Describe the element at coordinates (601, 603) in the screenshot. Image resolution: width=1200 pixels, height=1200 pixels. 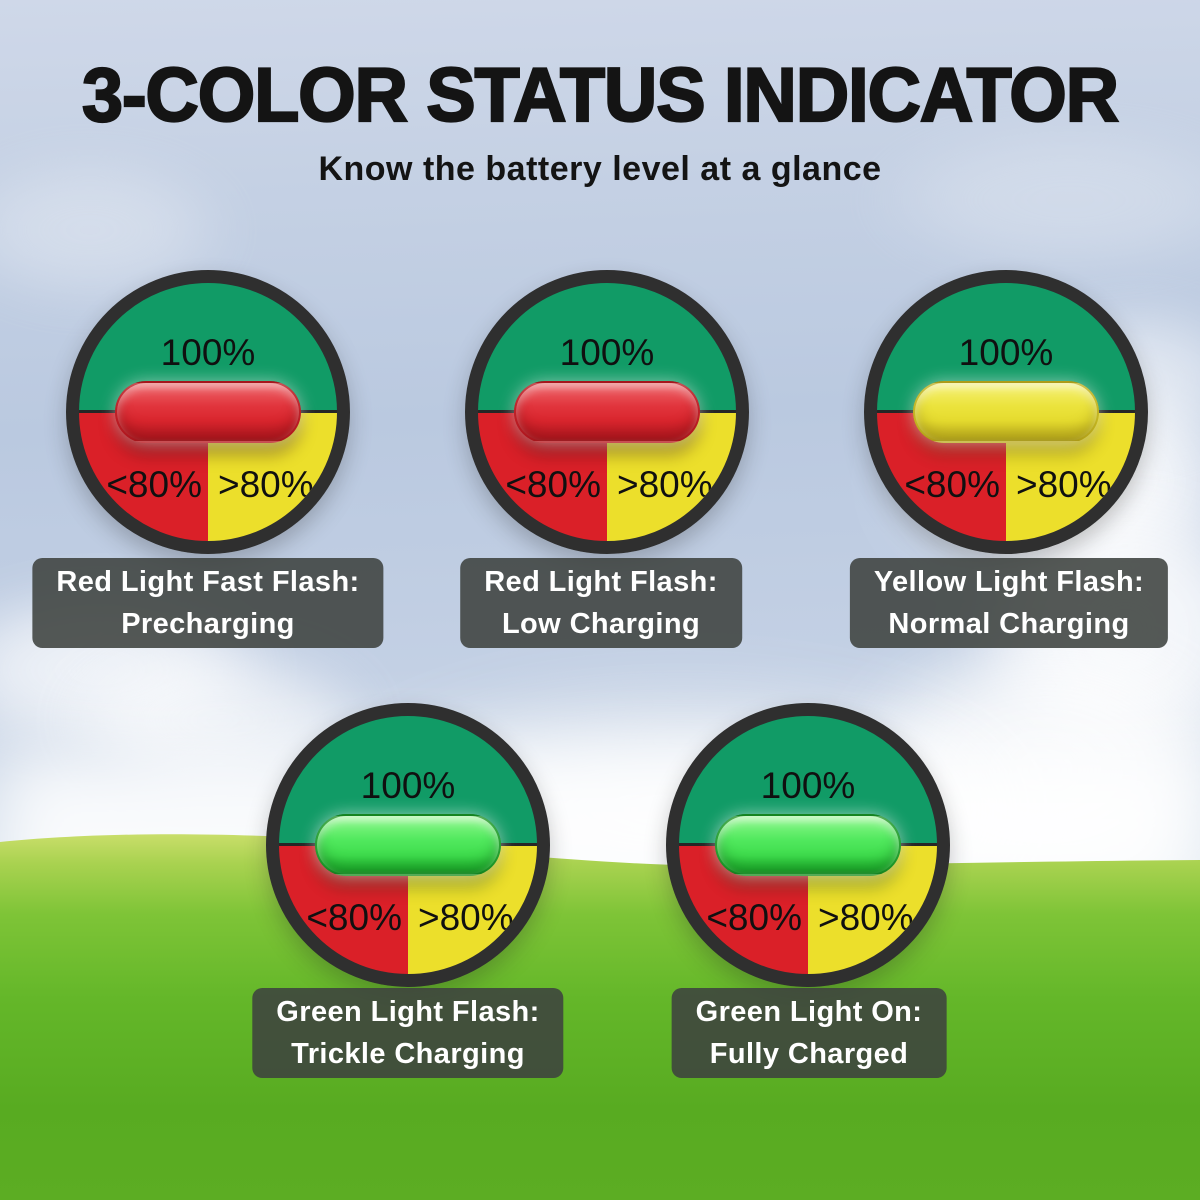
I see `caption-box-low-charging: Red Light Flash: Low Charging` at that location.